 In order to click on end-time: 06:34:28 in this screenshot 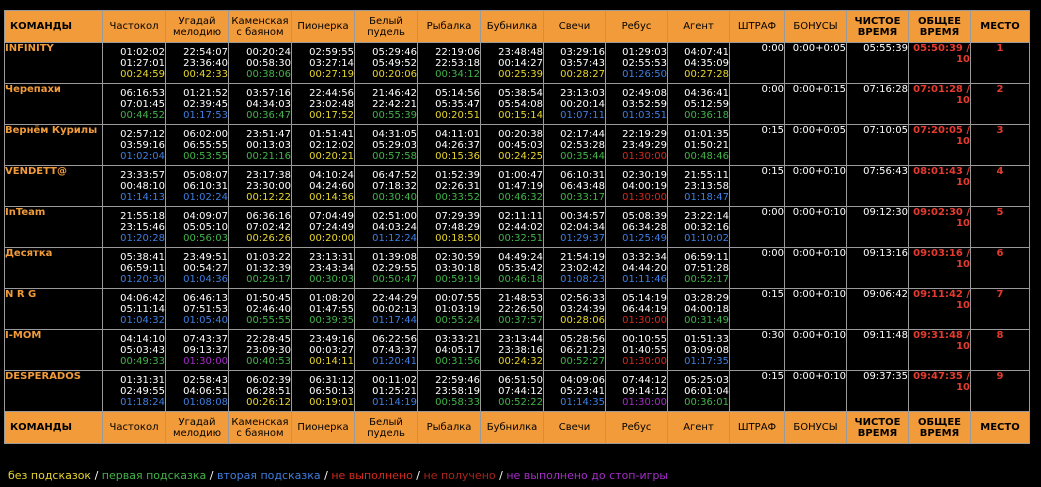, I will do `click(644, 227)`.